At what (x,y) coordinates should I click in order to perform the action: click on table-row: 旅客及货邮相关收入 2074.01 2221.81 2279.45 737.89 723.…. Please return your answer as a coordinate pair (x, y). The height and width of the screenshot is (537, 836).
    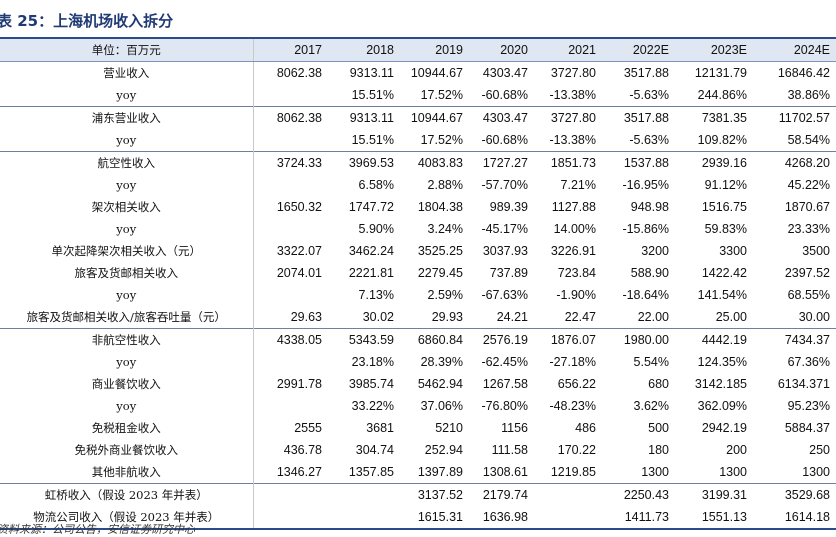
    Looking at the image, I should click on (418, 273).